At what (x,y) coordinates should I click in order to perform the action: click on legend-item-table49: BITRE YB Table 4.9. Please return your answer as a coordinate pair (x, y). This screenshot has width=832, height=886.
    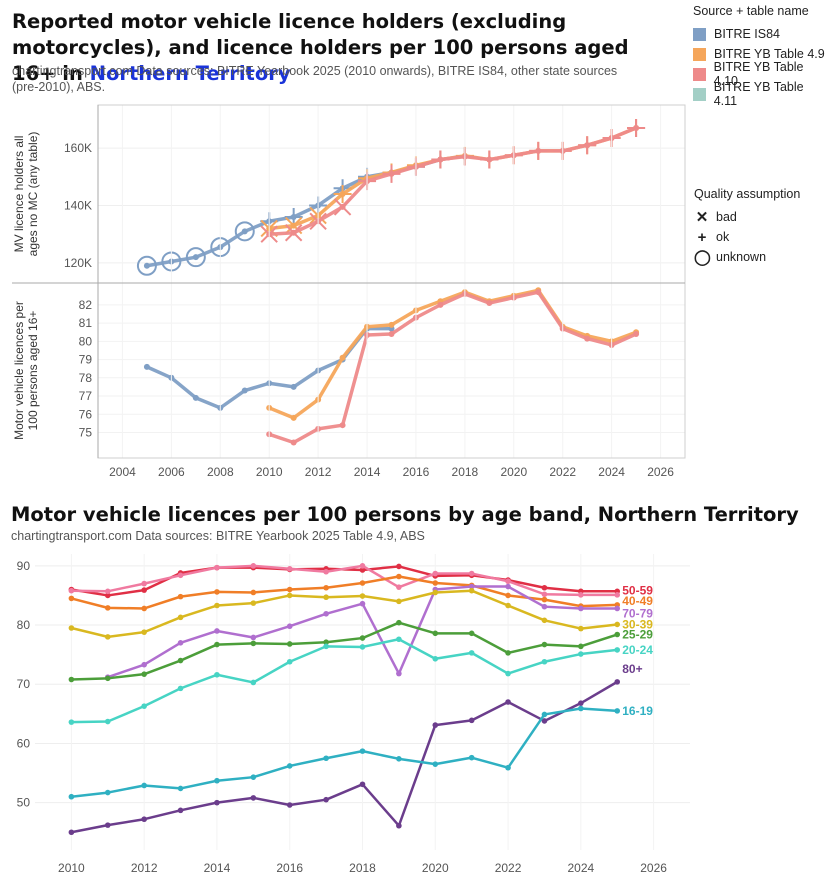
    Looking at the image, I should click on (760, 54).